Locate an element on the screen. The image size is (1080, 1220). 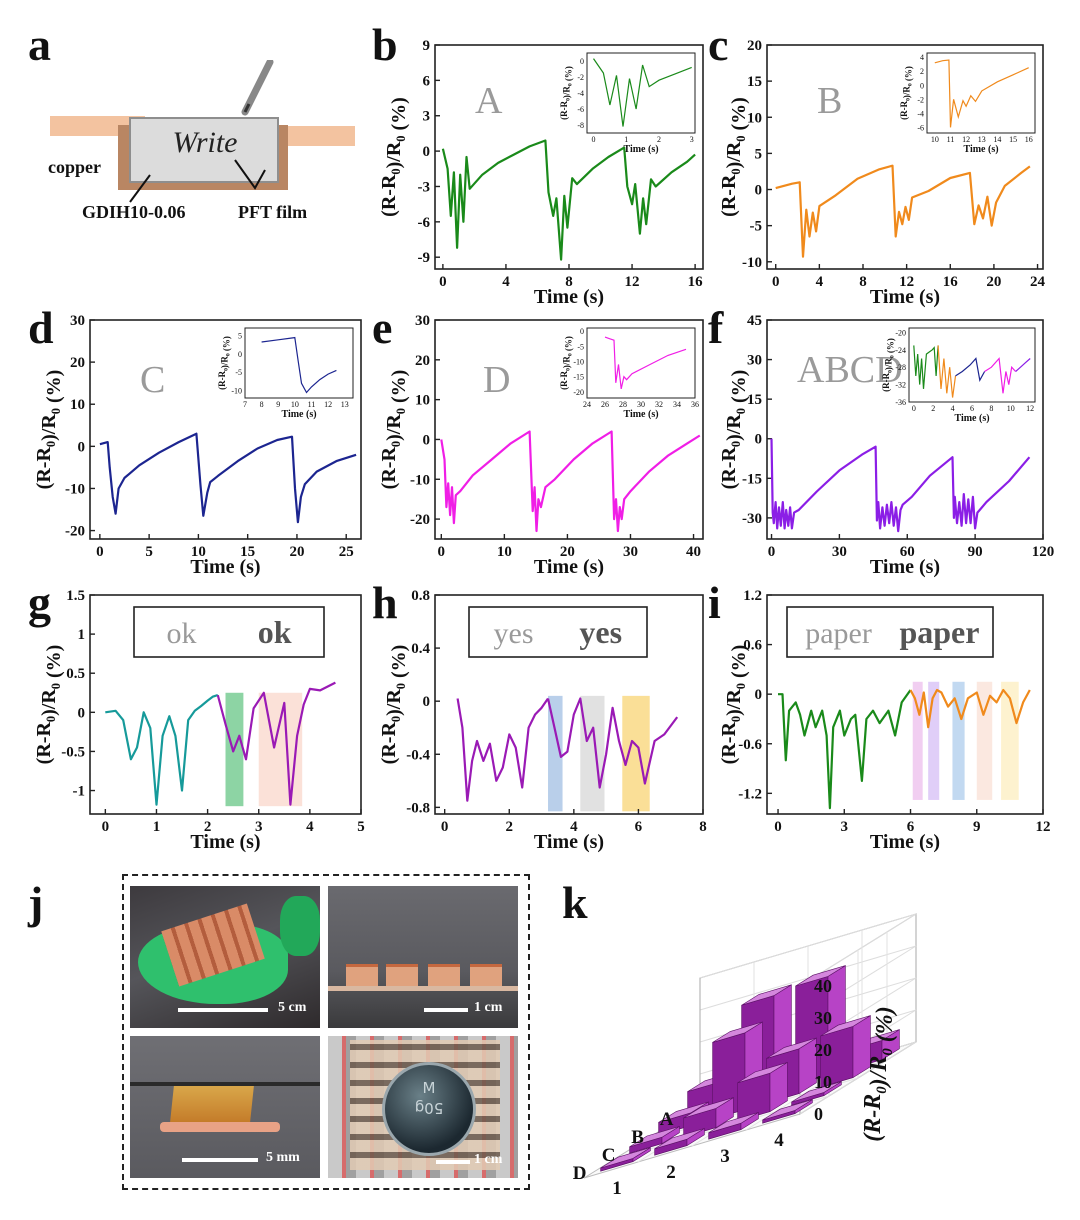
inset-x-tick-label: 2 is located at coordinates (659, 139).